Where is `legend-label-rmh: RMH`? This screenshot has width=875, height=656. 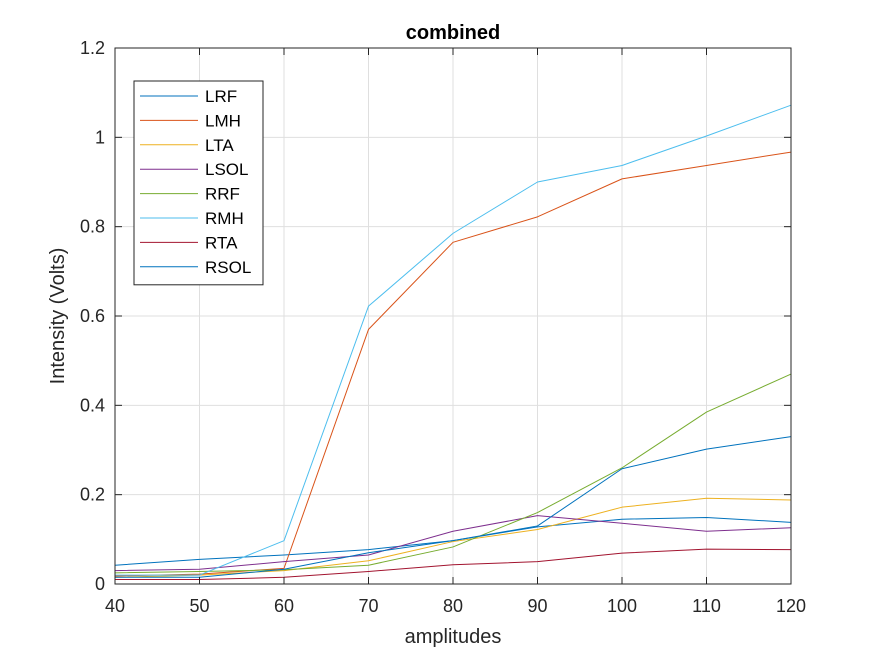
legend-label-rmh: RMH is located at coordinates (224, 218).